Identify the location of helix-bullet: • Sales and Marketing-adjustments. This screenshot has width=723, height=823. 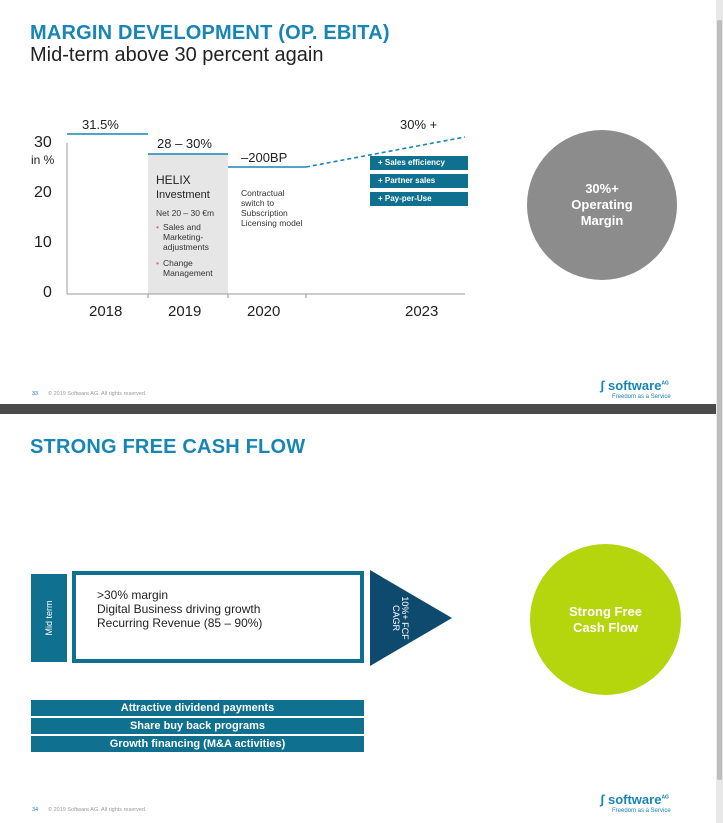
(182, 237).